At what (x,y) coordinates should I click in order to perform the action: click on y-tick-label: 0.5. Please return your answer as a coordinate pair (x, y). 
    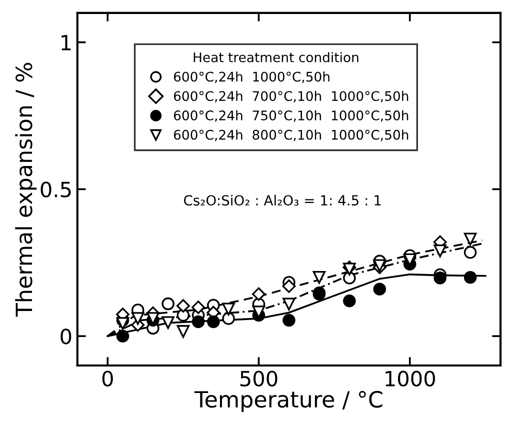
    Looking at the image, I should click on (55, 190).